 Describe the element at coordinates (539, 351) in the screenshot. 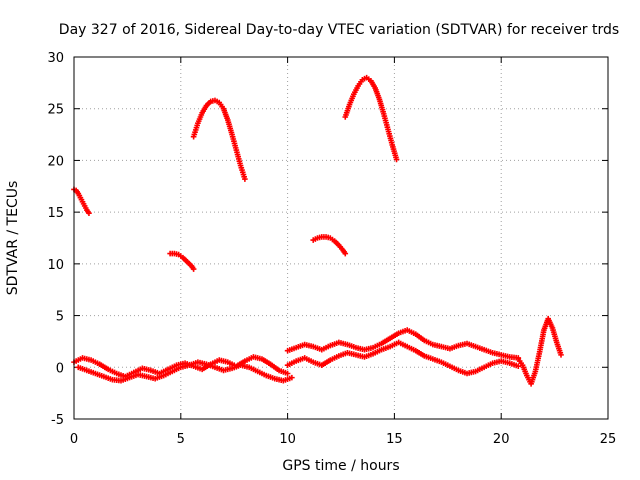

I see `series-late-band` at that location.